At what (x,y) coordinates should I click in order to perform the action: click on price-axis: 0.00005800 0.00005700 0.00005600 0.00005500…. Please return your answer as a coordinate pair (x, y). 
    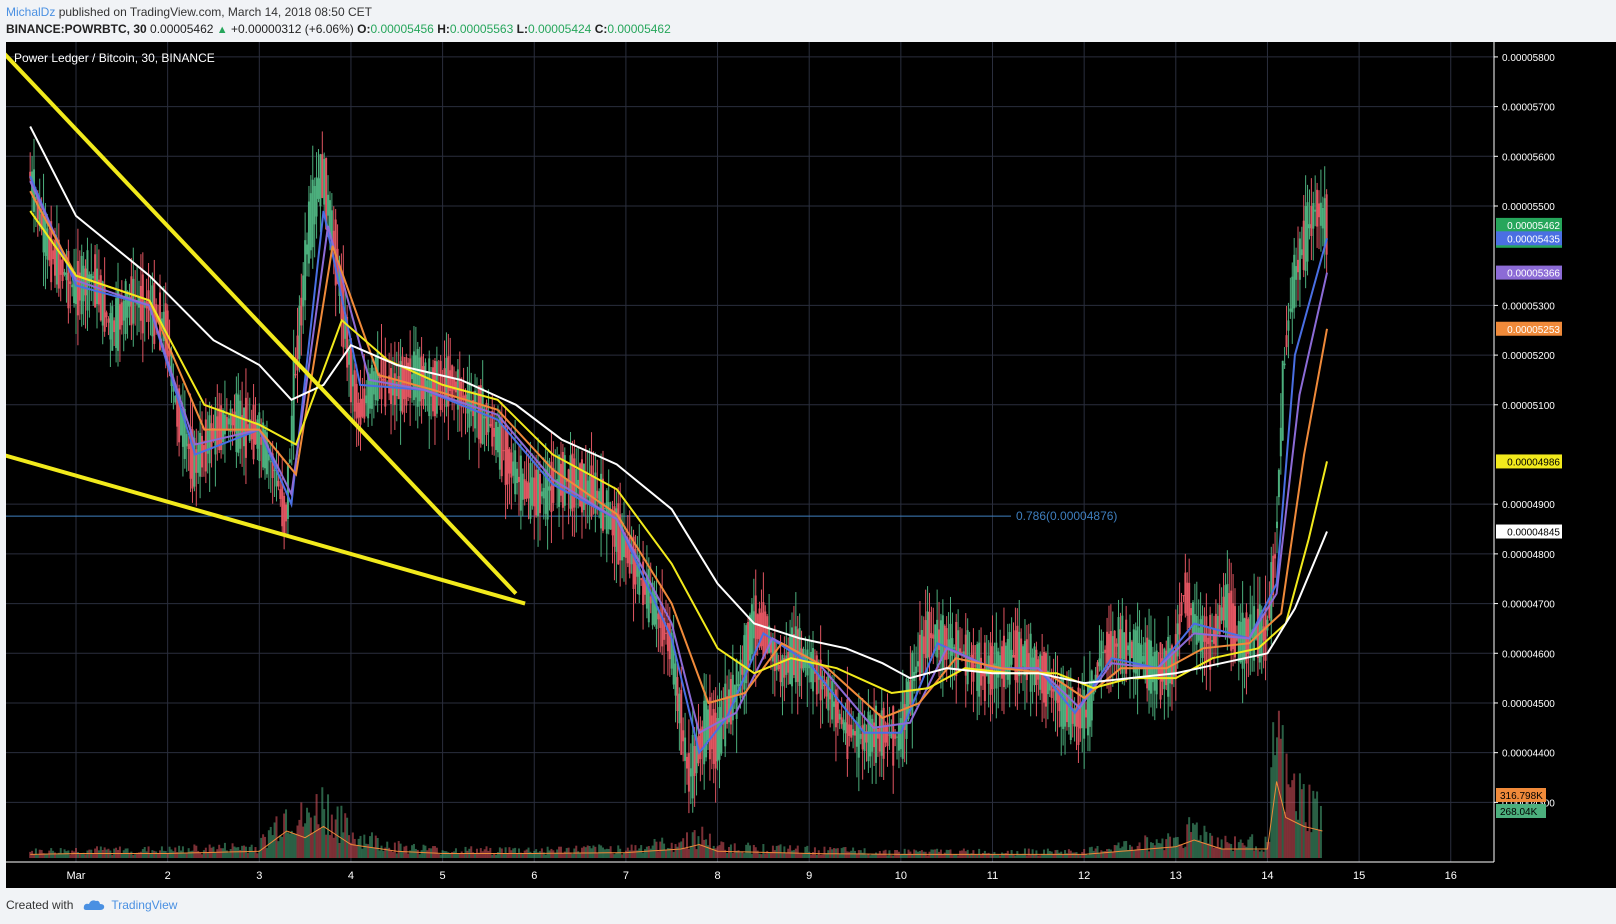
    Looking at the image, I should click on (1527, 452).